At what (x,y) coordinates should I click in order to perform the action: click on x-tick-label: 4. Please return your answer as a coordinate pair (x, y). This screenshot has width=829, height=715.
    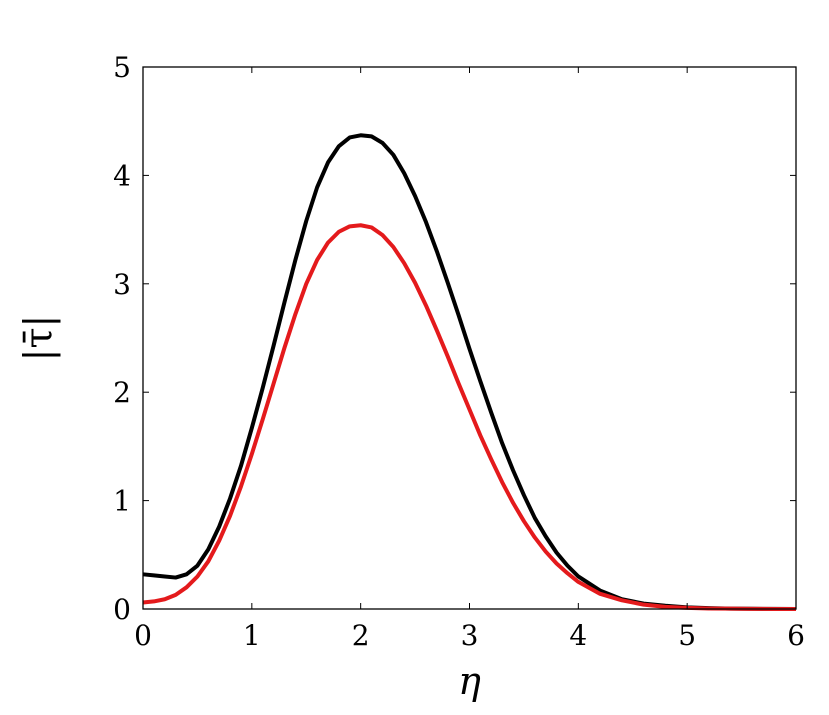
    Looking at the image, I should click on (578, 635).